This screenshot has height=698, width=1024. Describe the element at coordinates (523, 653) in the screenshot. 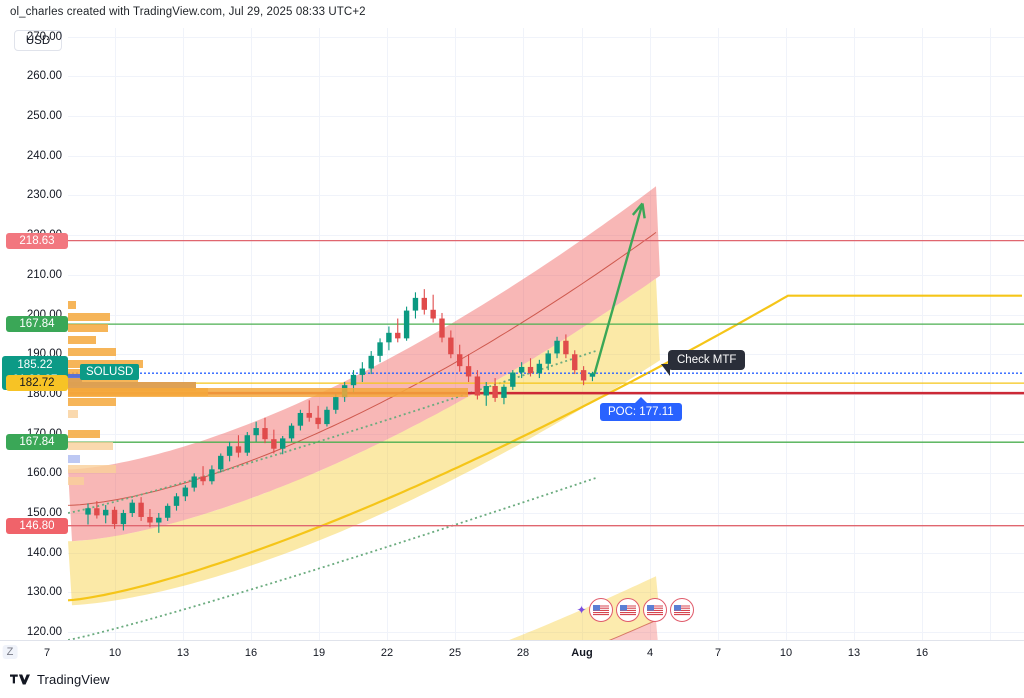

I see `time-tick: 28` at that location.